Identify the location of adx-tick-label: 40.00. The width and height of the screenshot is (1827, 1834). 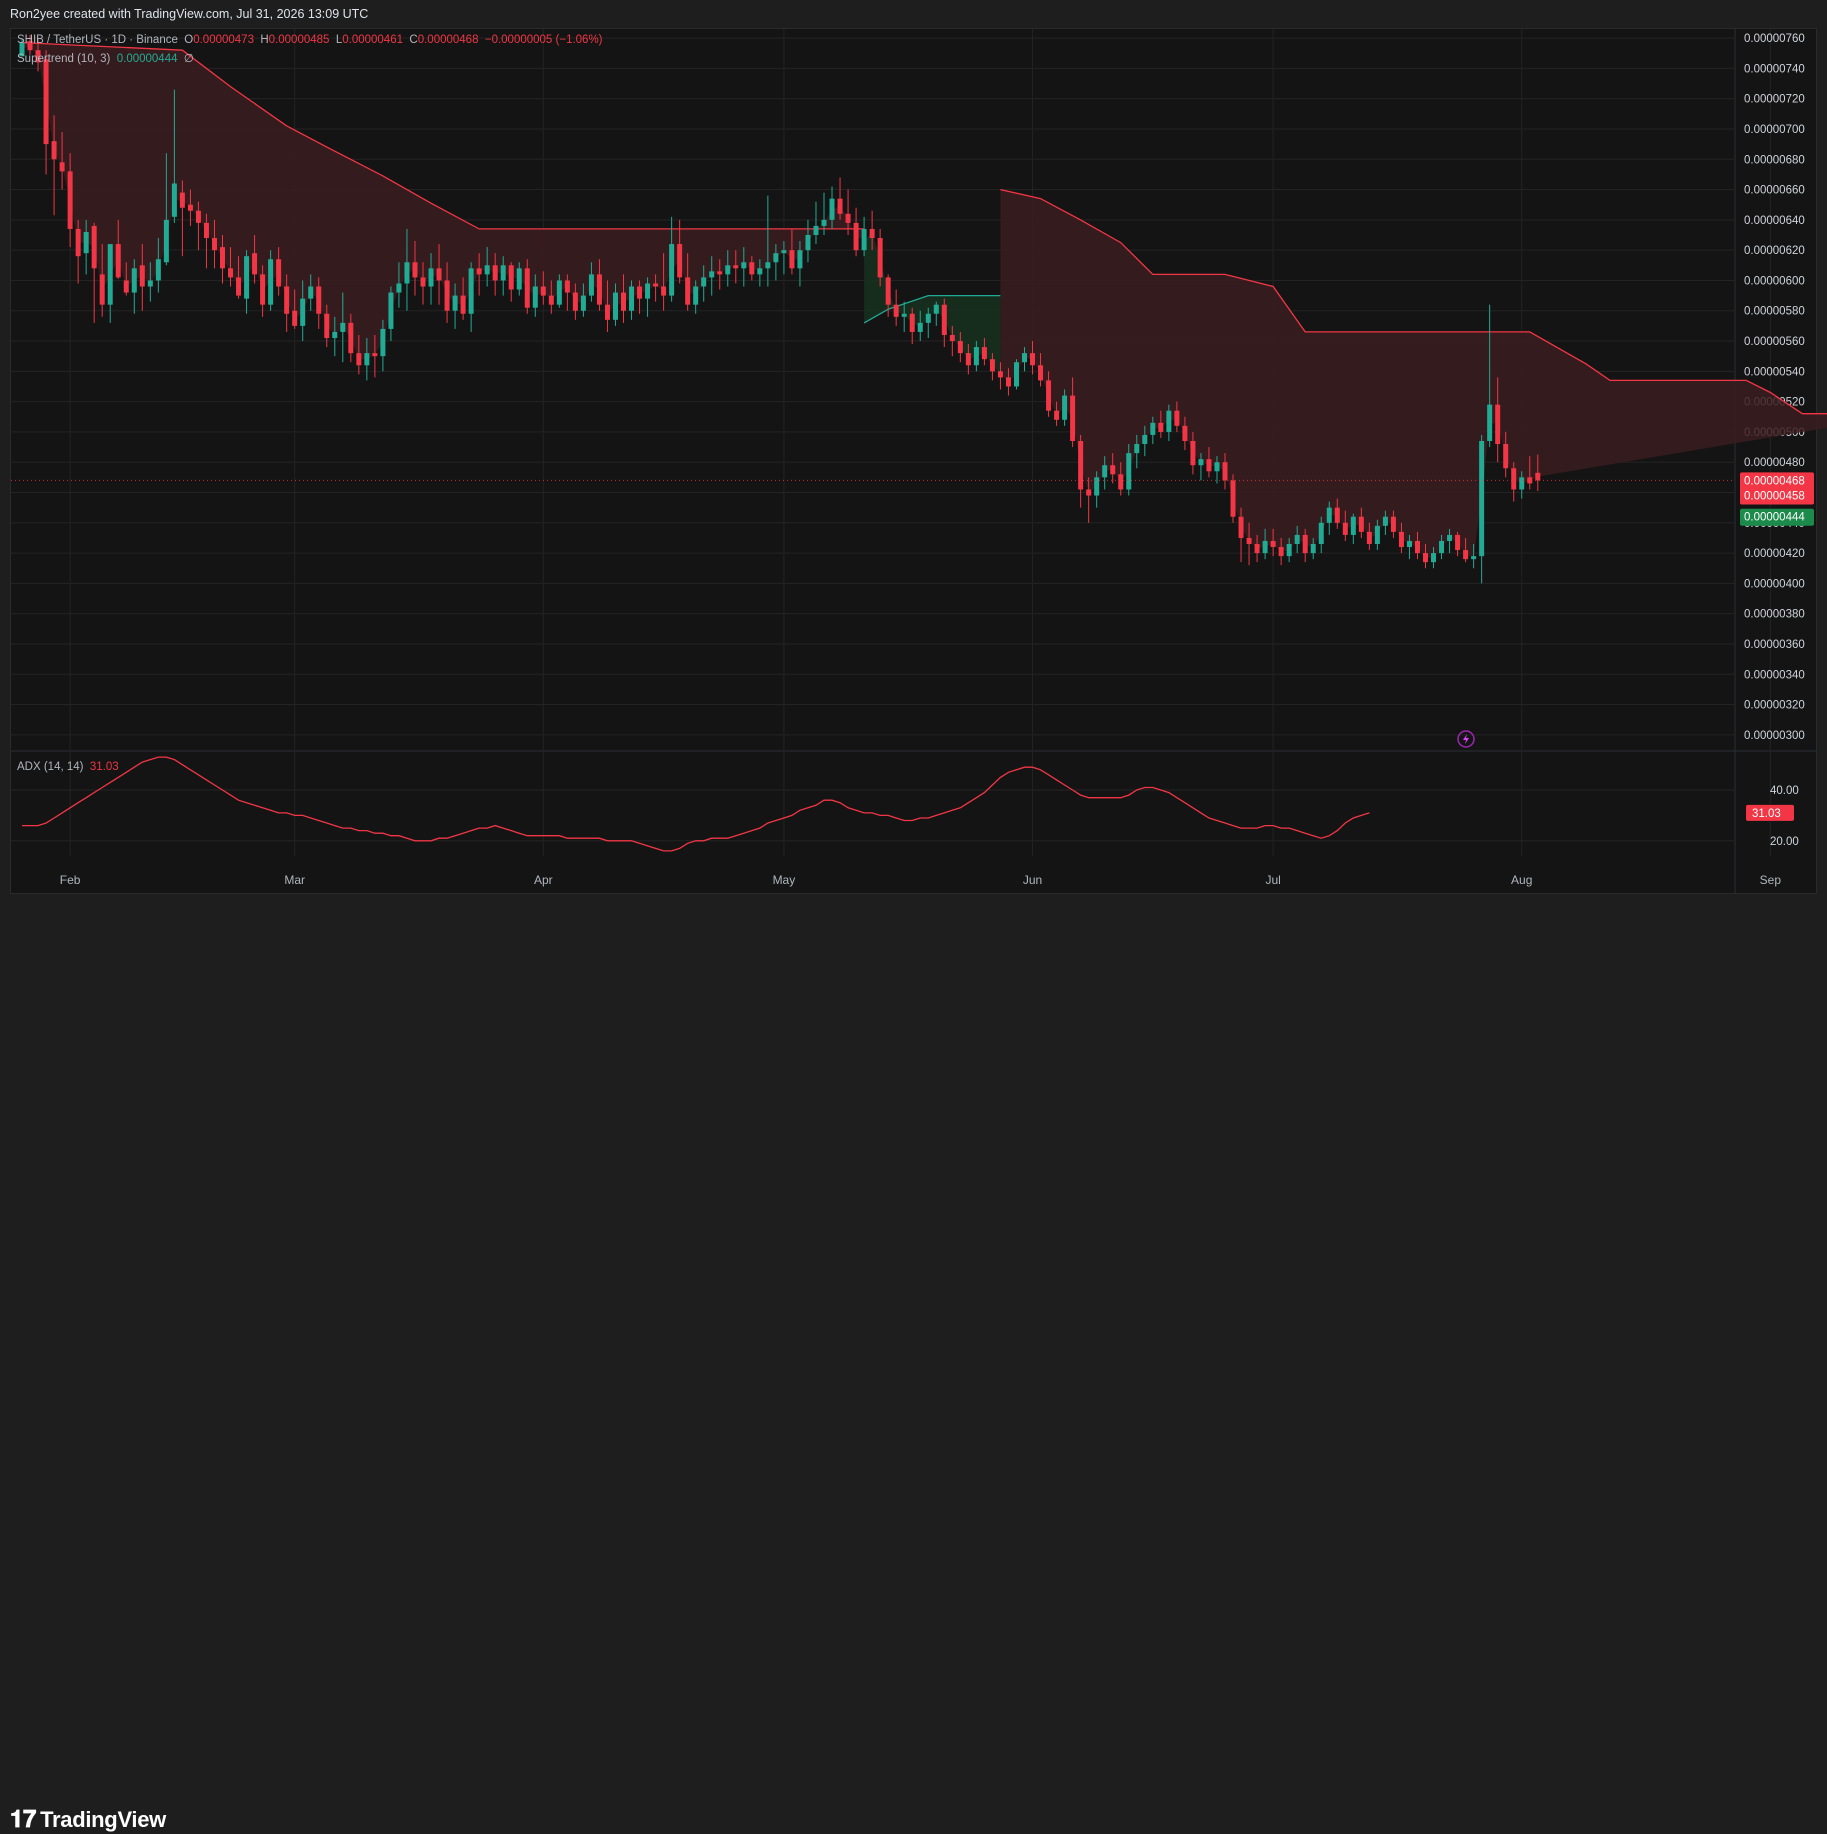
(1784, 791).